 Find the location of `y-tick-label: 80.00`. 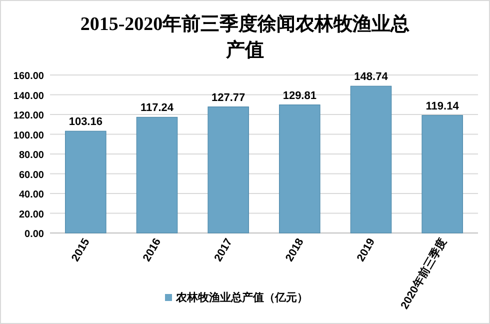

y-tick-label: 80.00 is located at coordinates (31, 155).